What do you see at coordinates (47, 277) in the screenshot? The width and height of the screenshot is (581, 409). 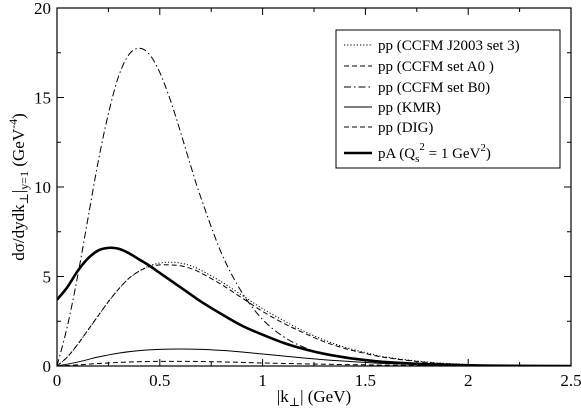 I see `y-tick-label: 5` at bounding box center [47, 277].